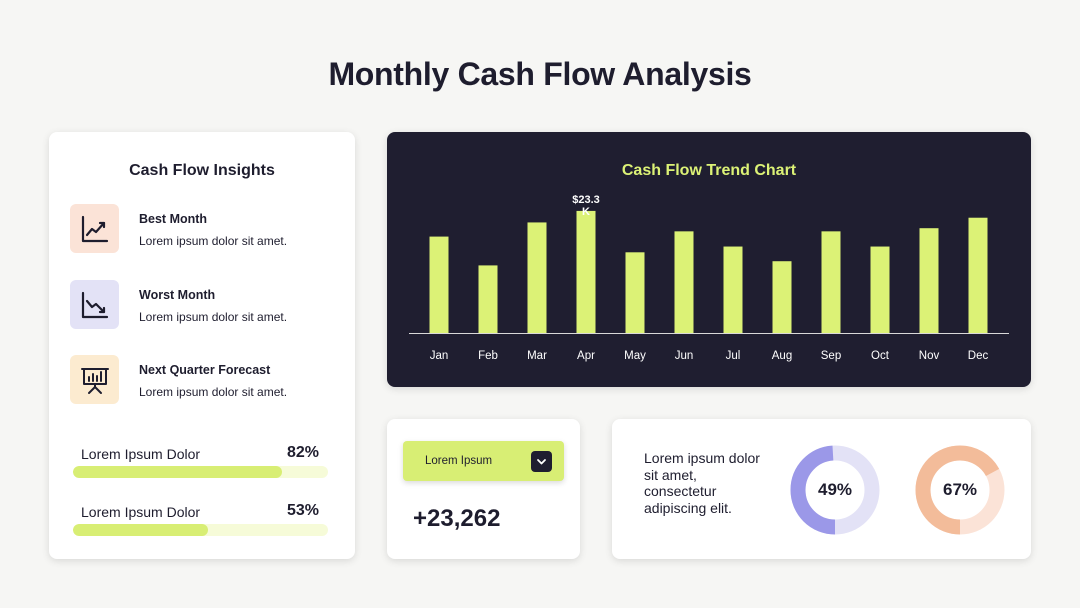  What do you see at coordinates (483, 489) in the screenshot?
I see `kpi-card: Lorem Ipsum +23,262` at bounding box center [483, 489].